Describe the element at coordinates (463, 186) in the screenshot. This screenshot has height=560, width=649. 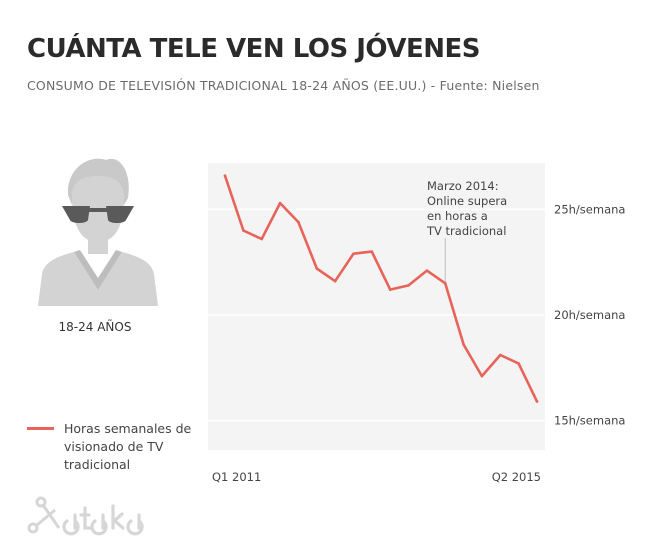
I see `annotation-text: Marzo 2014:` at that location.